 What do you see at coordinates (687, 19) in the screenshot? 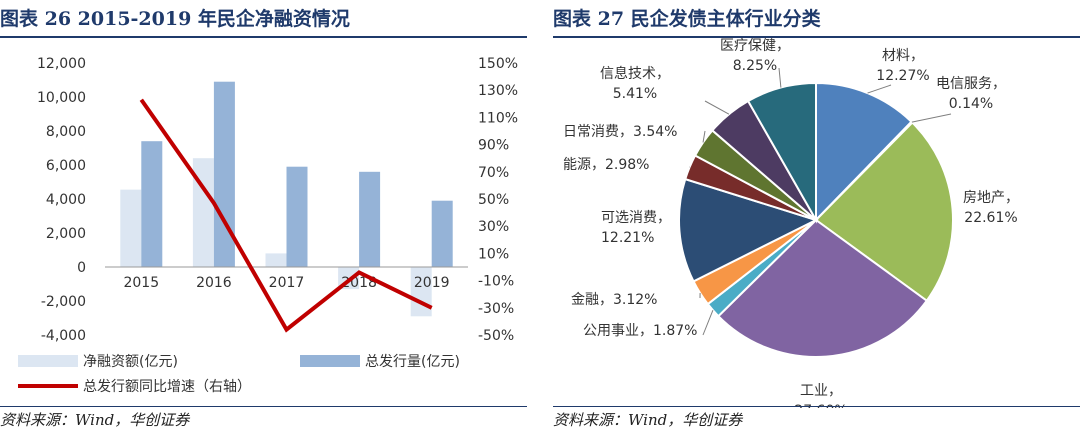
I see `chart-title: 图表 27 民企发债主体行业分类` at bounding box center [687, 19].